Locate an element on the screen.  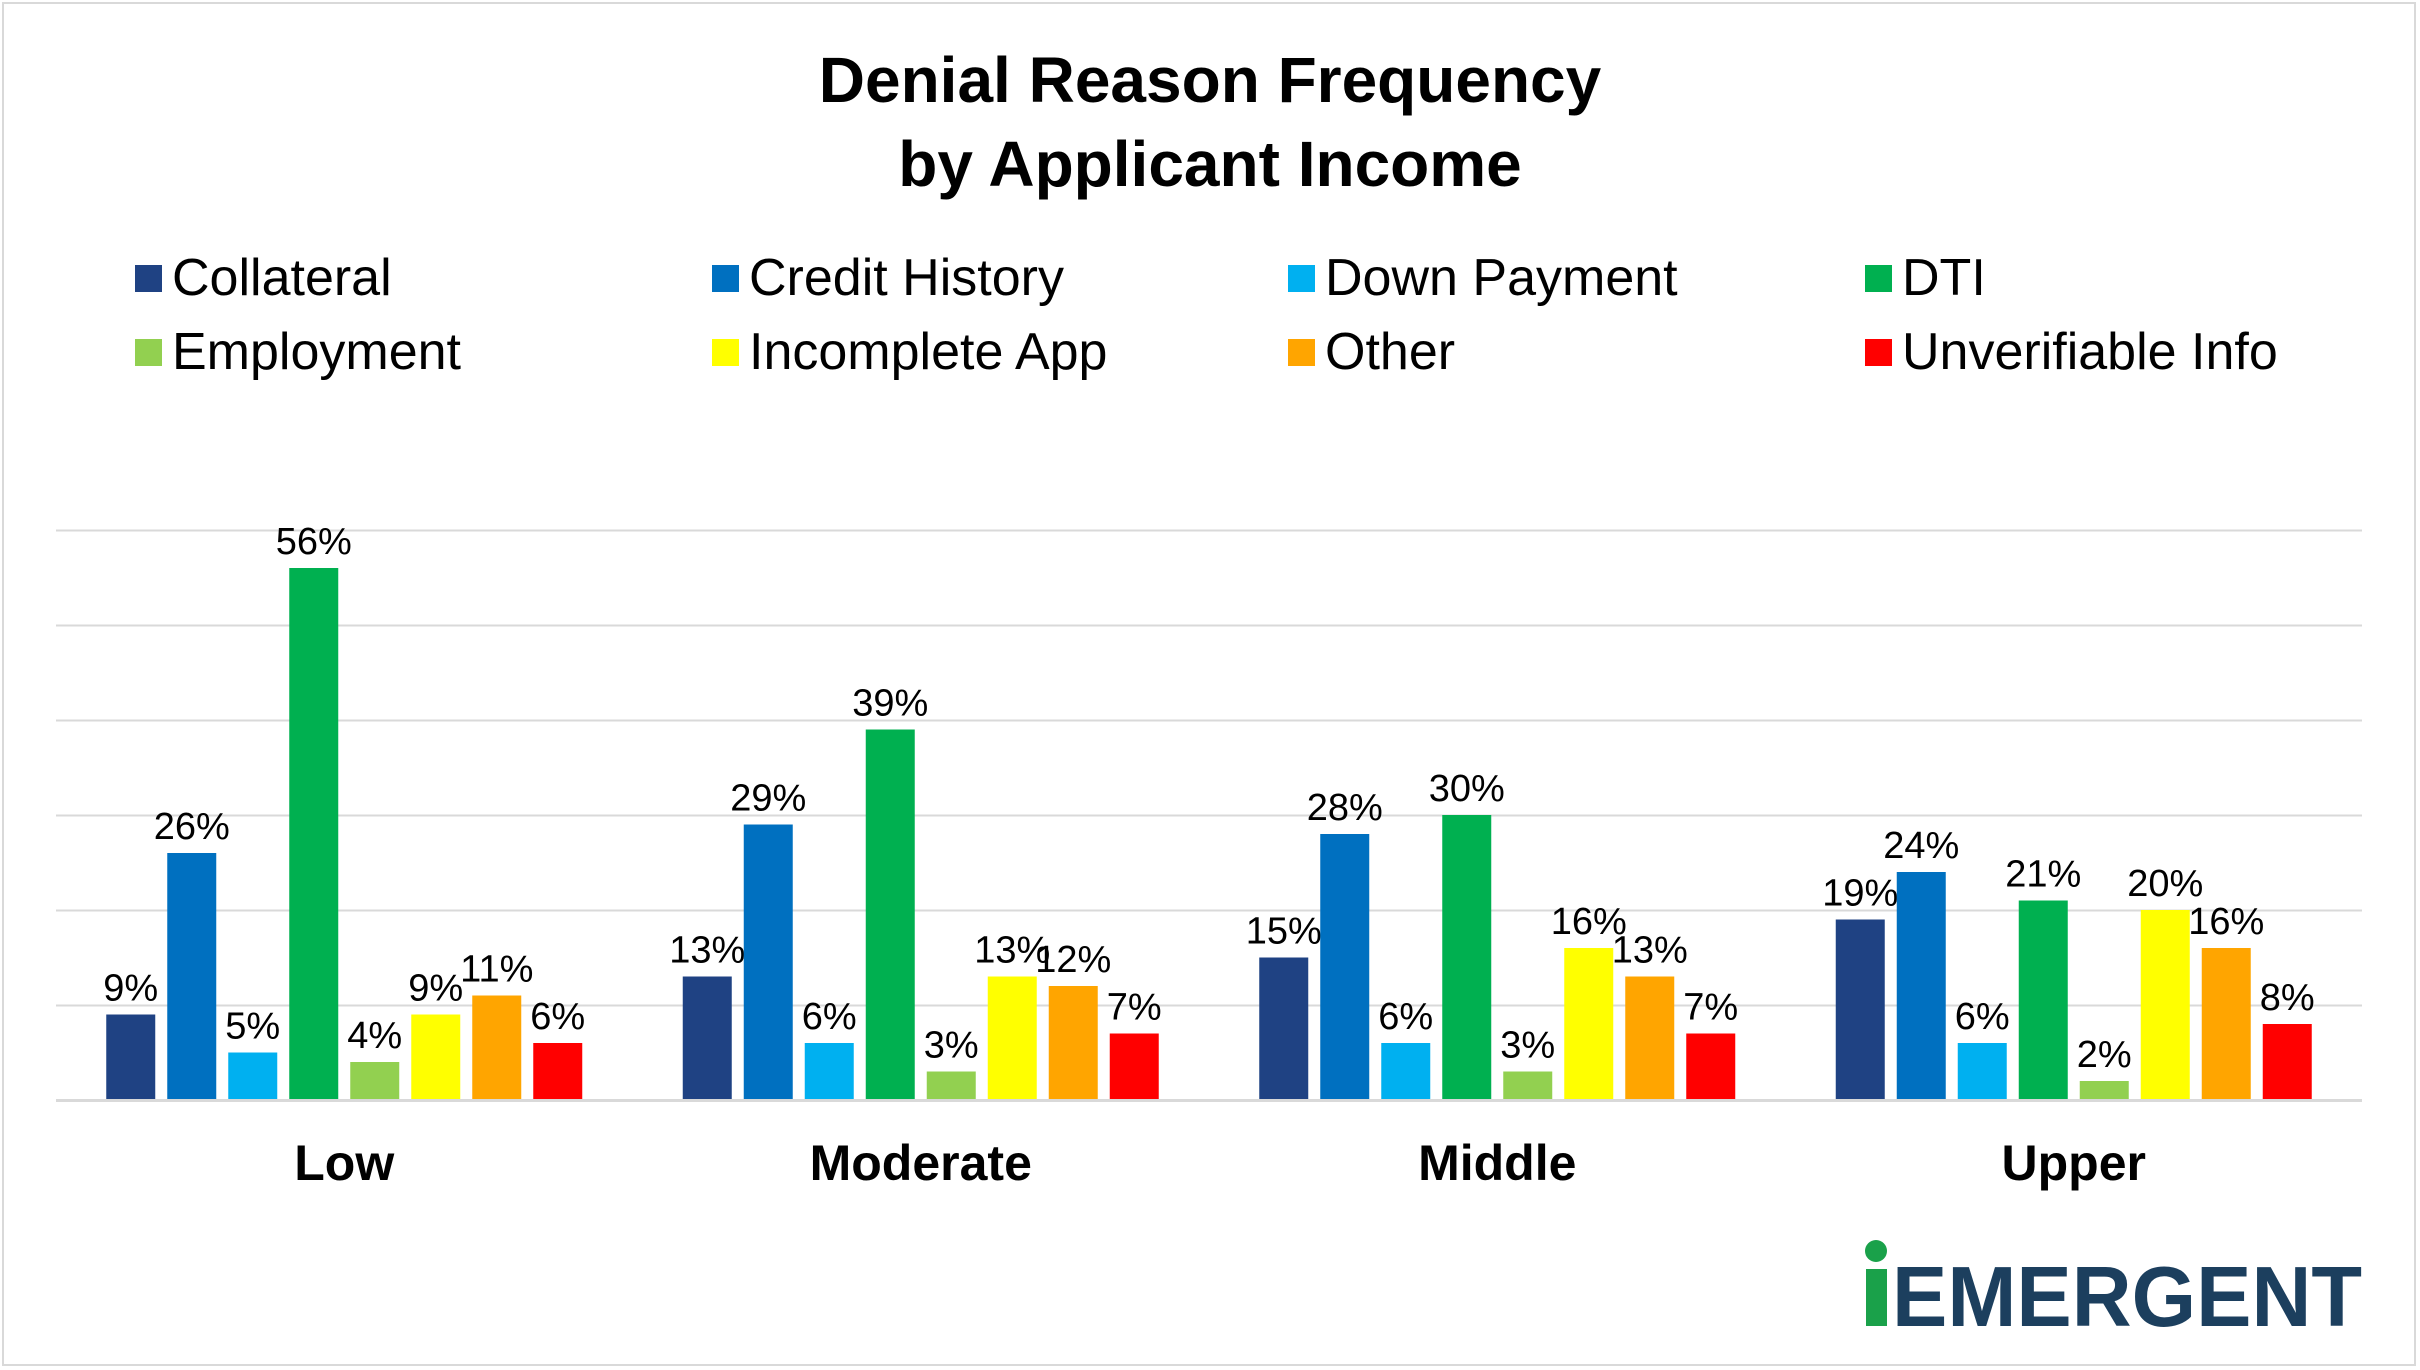
legend-label: Other is located at coordinates (1390, 352).